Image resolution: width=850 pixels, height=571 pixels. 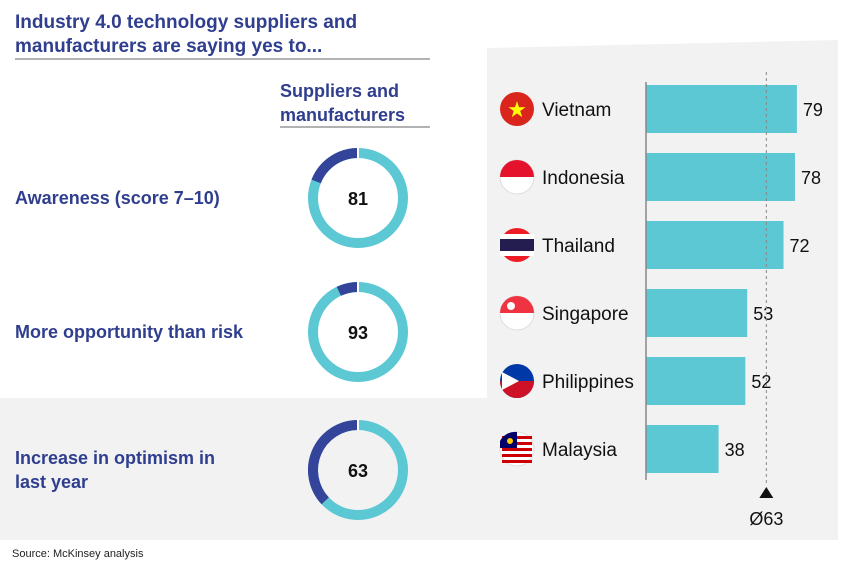 What do you see at coordinates (129, 332) in the screenshot?
I see `donut-label: More opportunity than risk` at bounding box center [129, 332].